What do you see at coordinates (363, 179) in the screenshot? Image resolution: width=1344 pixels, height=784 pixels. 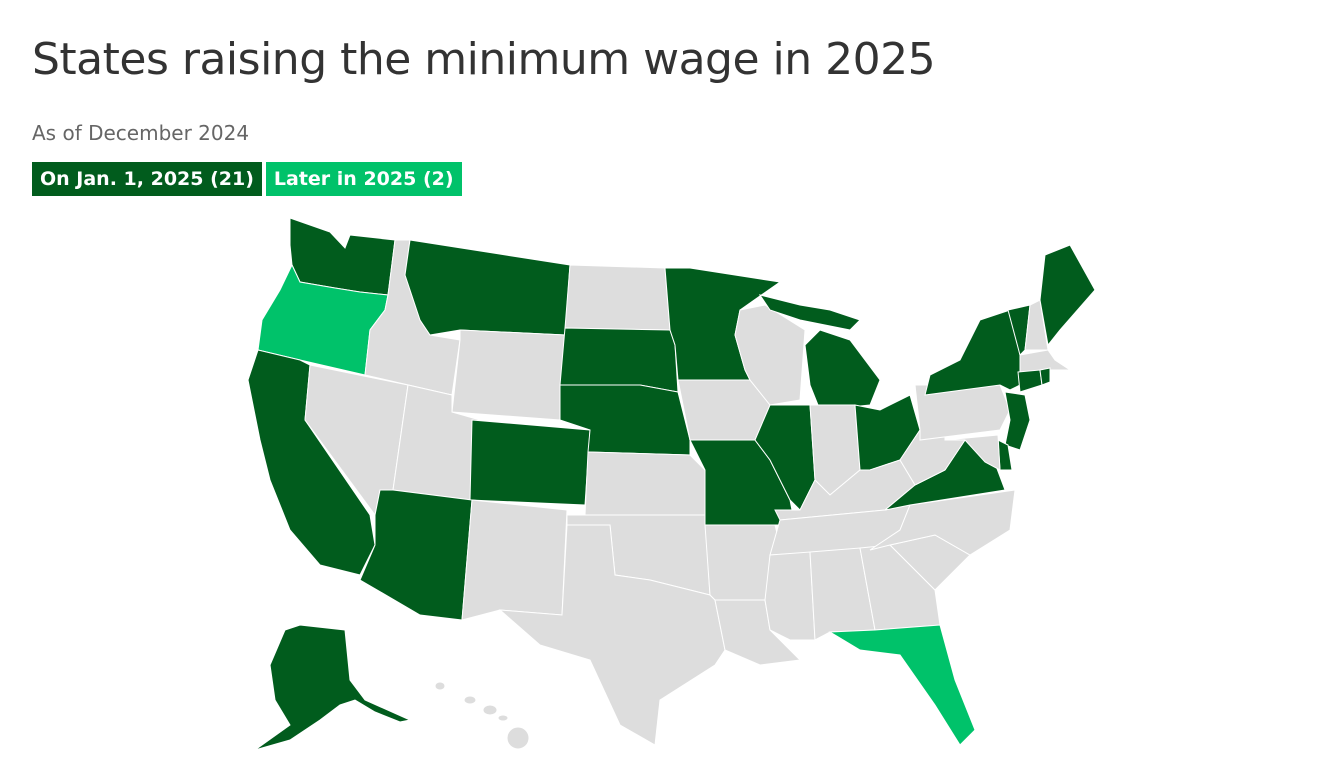 I see `legend-item: Later in 2025 (2)` at bounding box center [363, 179].